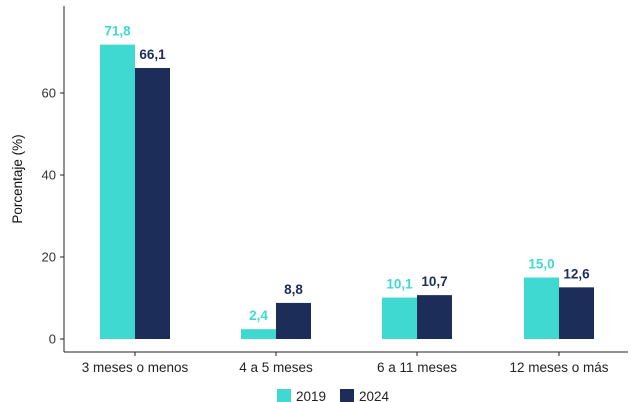 This screenshot has height=402, width=638. What do you see at coordinates (276, 367) in the screenshot?
I see `x-category-label: 4 a 5 meses` at bounding box center [276, 367].